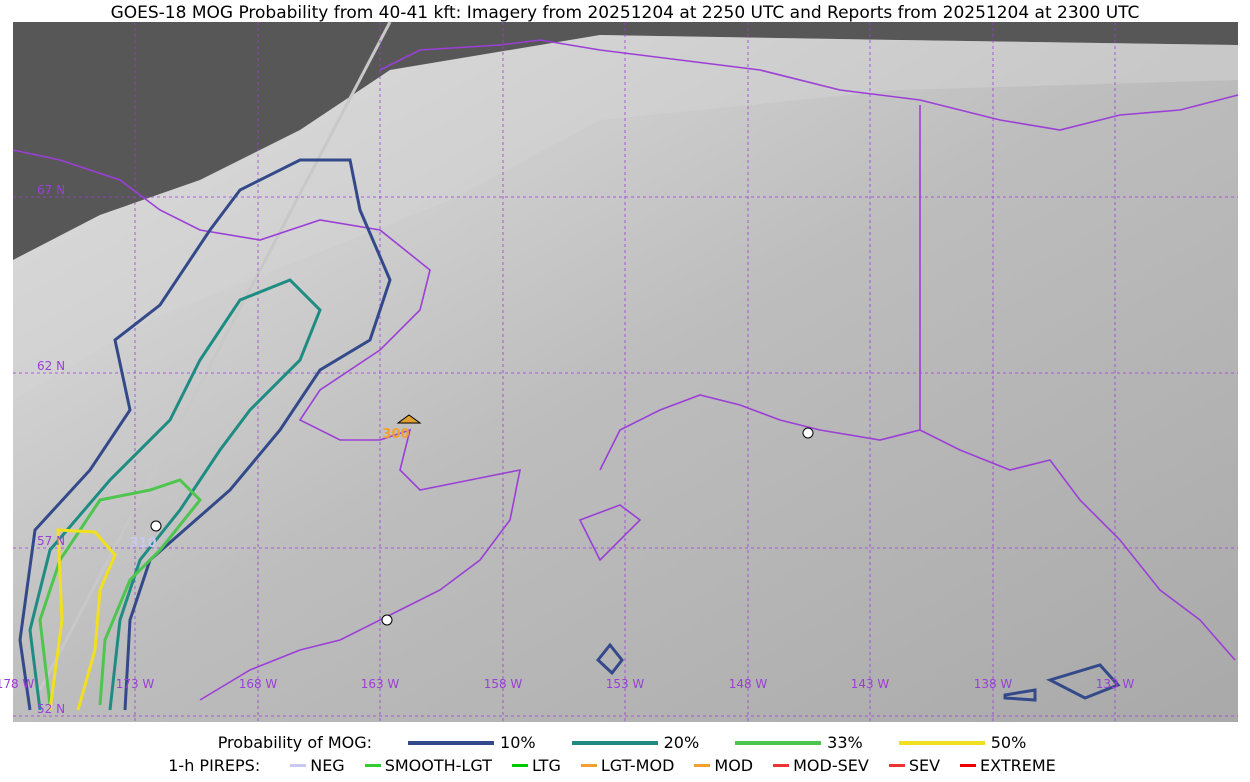 This screenshot has width=1250, height=782. What do you see at coordinates (51, 709) in the screenshot?
I see `lat-label: 52 N` at bounding box center [51, 709].